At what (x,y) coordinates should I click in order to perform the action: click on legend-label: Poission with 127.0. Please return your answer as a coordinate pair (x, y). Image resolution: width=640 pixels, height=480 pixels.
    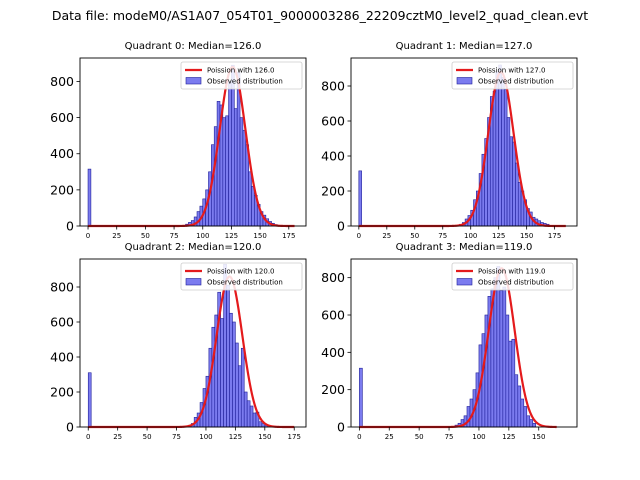
    Looking at the image, I should click on (512, 71).